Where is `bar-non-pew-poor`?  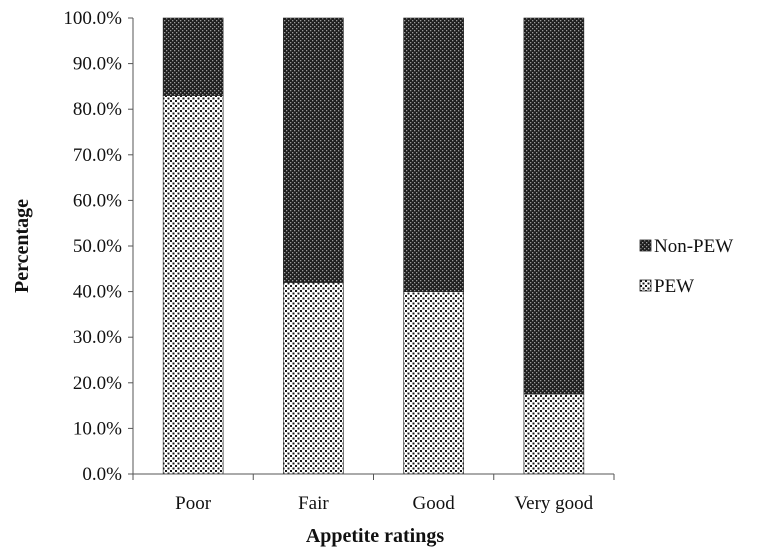
bar-non-pew-poor is located at coordinates (193, 56).